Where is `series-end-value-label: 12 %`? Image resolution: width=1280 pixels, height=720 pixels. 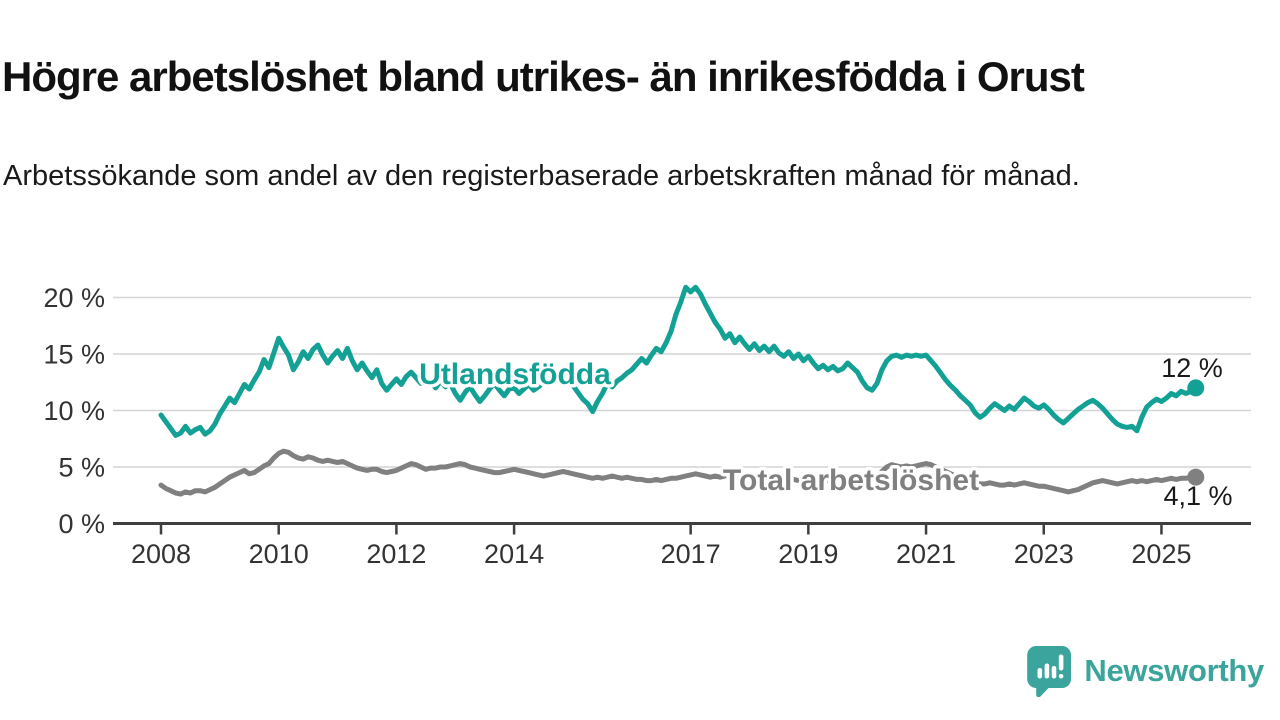 series-end-value-label: 12 % is located at coordinates (1192, 368).